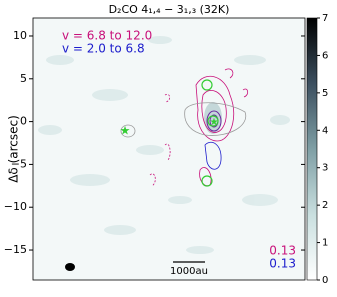 Image resolution: width=337 pixels, height=297 pixels. Describe the element at coordinates (103, 49) in the screenshot. I see `legend-entry: v = 2.0 to 6.8` at that location.